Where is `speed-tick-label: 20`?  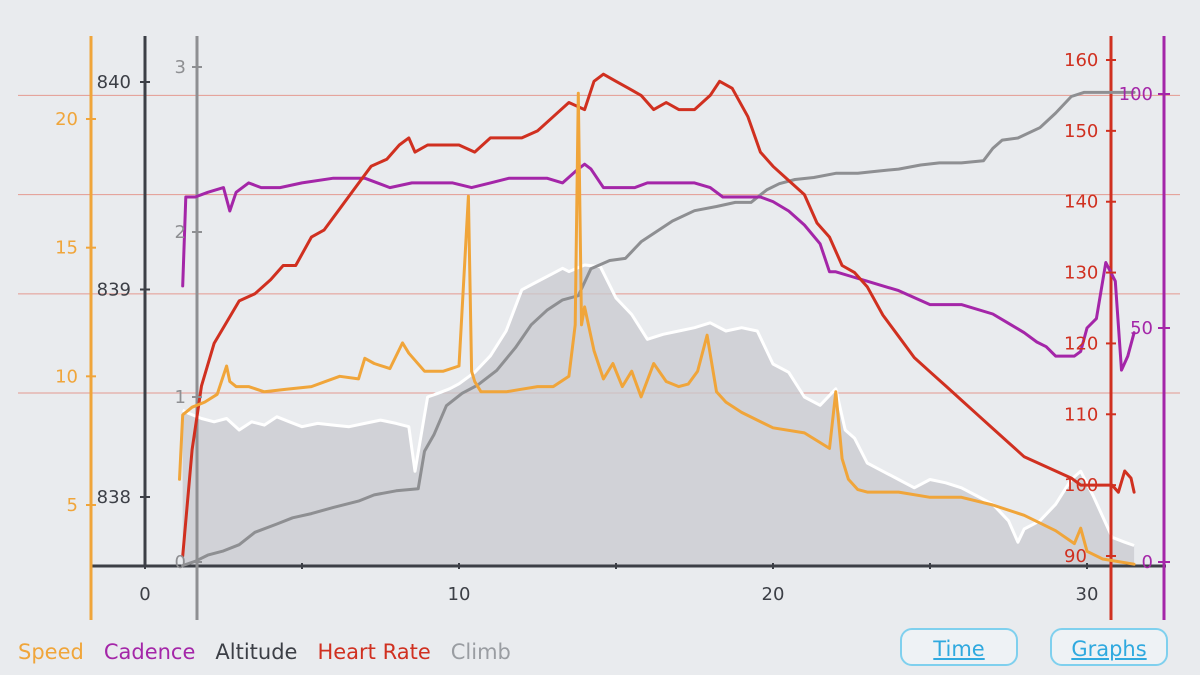
speed-tick-label: 20 is located at coordinates (66, 119).